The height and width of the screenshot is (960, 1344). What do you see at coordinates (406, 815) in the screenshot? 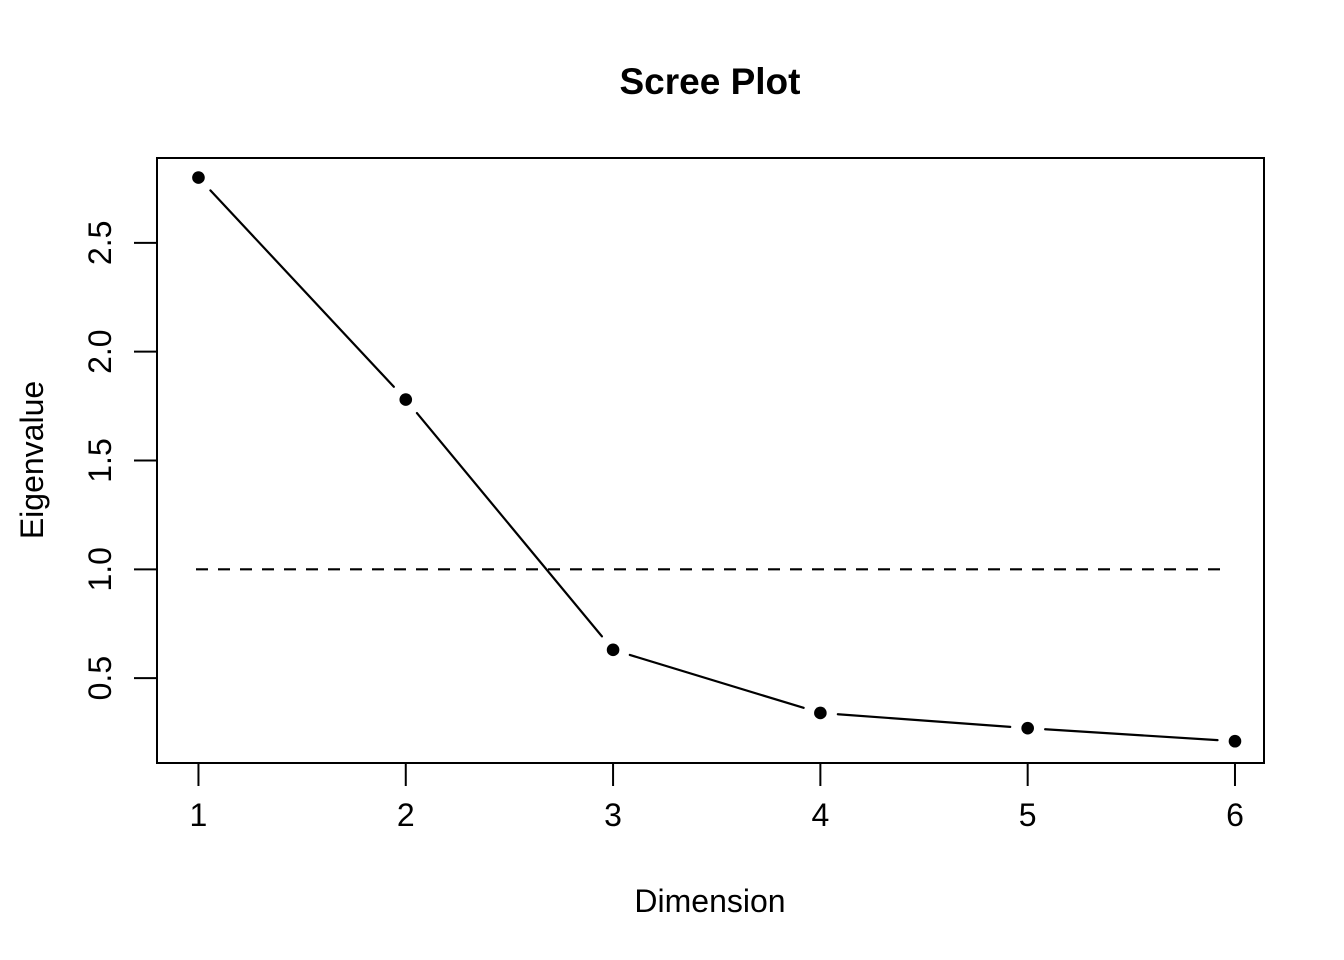
I see `x-tick-label: 2` at bounding box center [406, 815].